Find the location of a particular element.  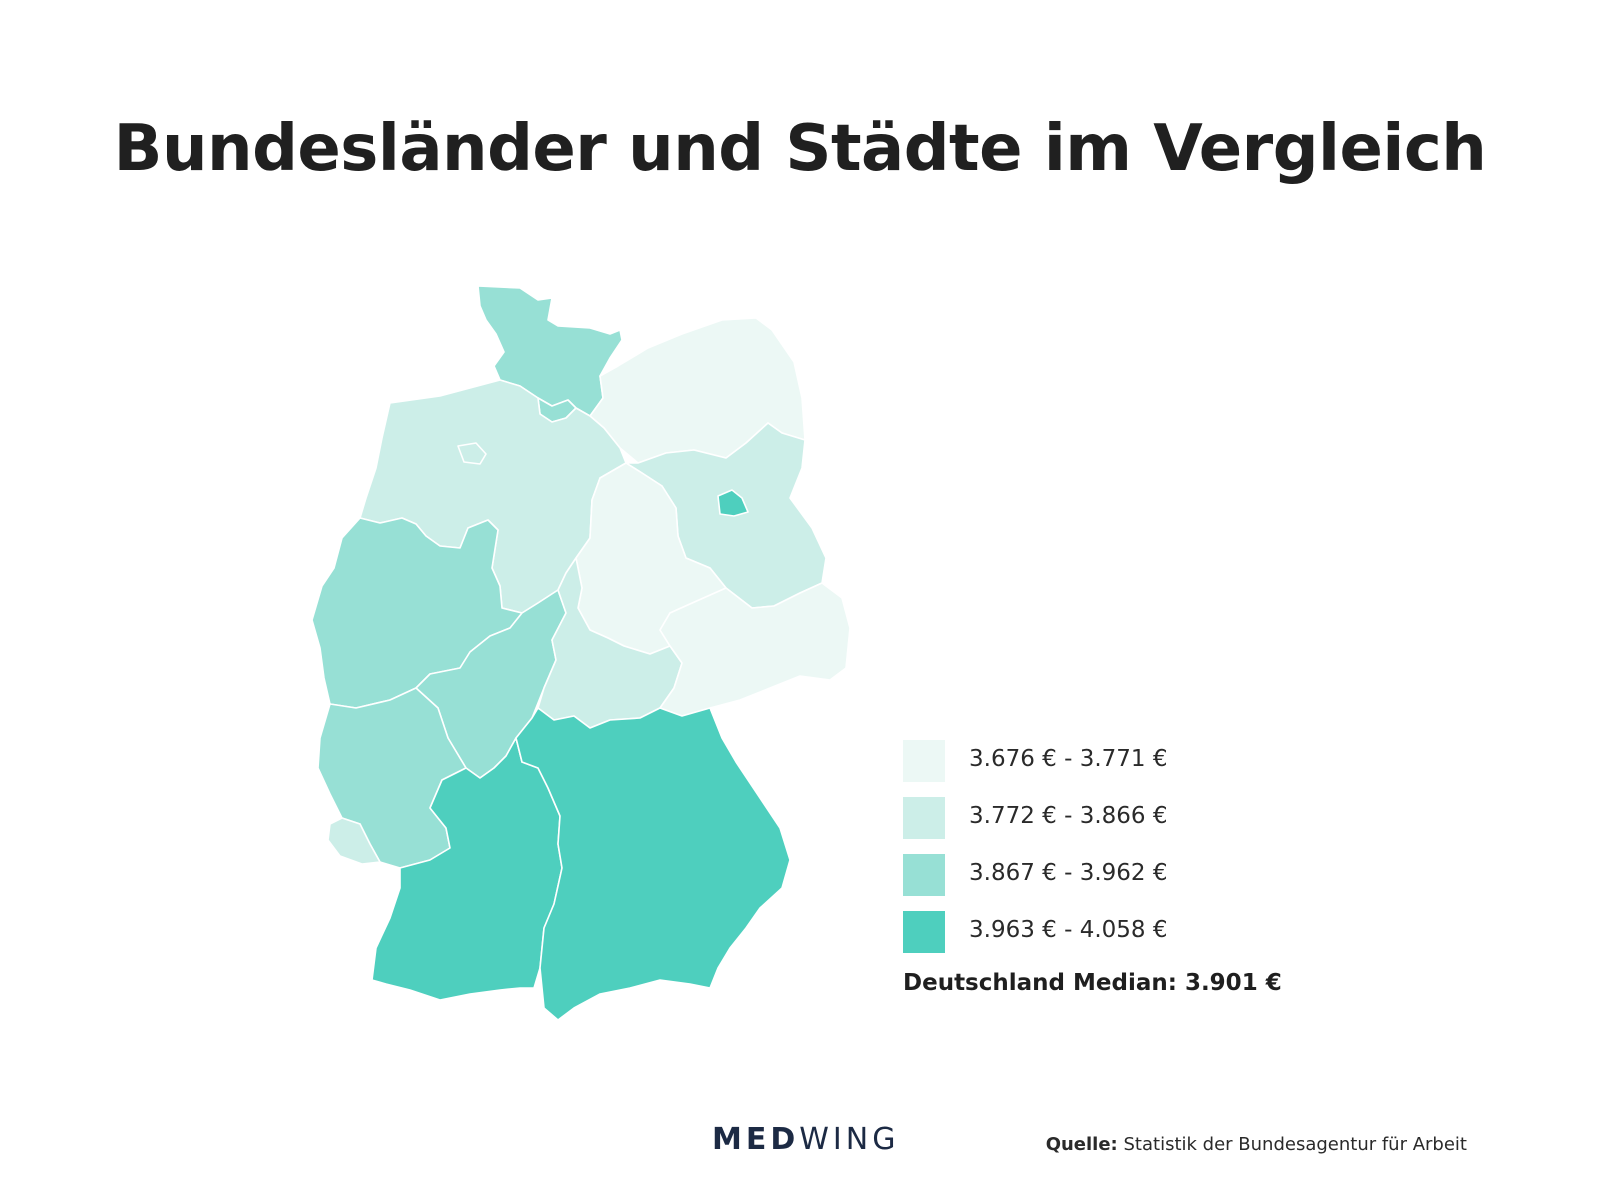

page-title: Bundesländer und Städte im Vergleich is located at coordinates (800, 149).